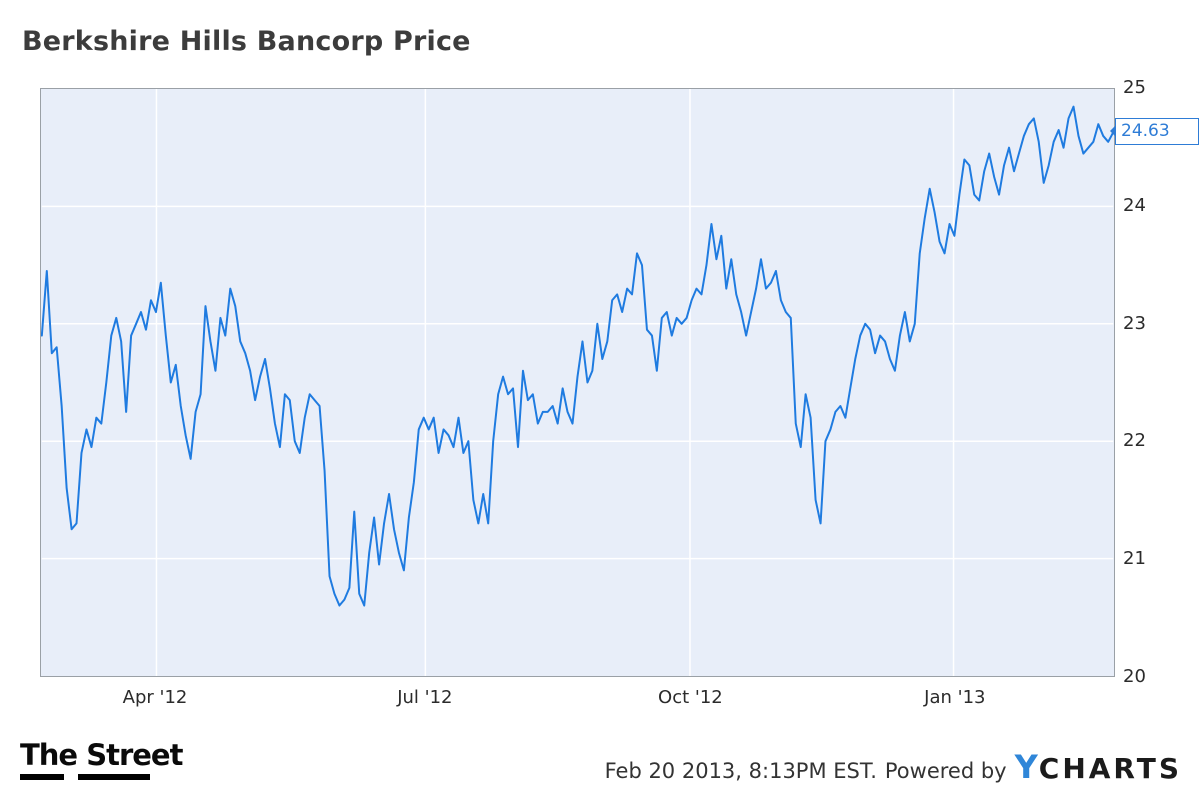 Image resolution: width=1200 pixels, height=810 pixels. I want to click on page-title: Berkshire Hills Bancorp Price, so click(246, 41).